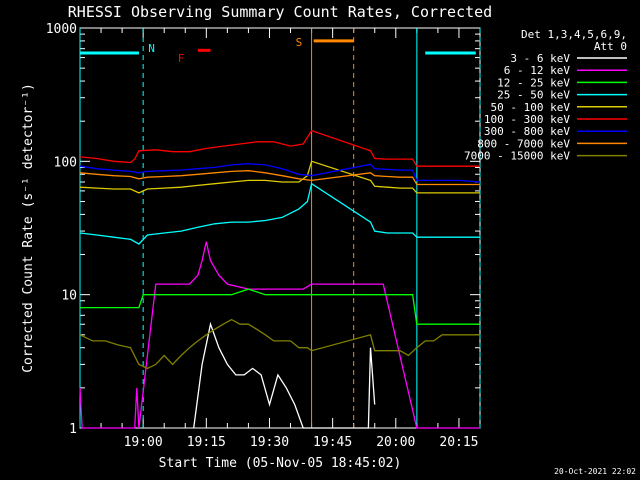 Image resolution: width=640 pixels, height=480 pixels. Describe the element at coordinates (151, 48) in the screenshot. I see `flag-annotation-n: N` at that location.